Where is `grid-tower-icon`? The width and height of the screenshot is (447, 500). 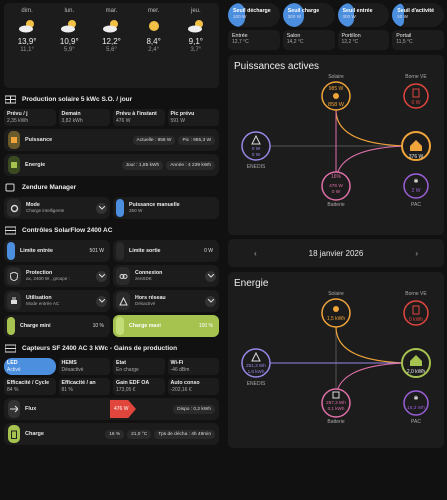
grid-tower-icon is located at coordinates (256, 139).